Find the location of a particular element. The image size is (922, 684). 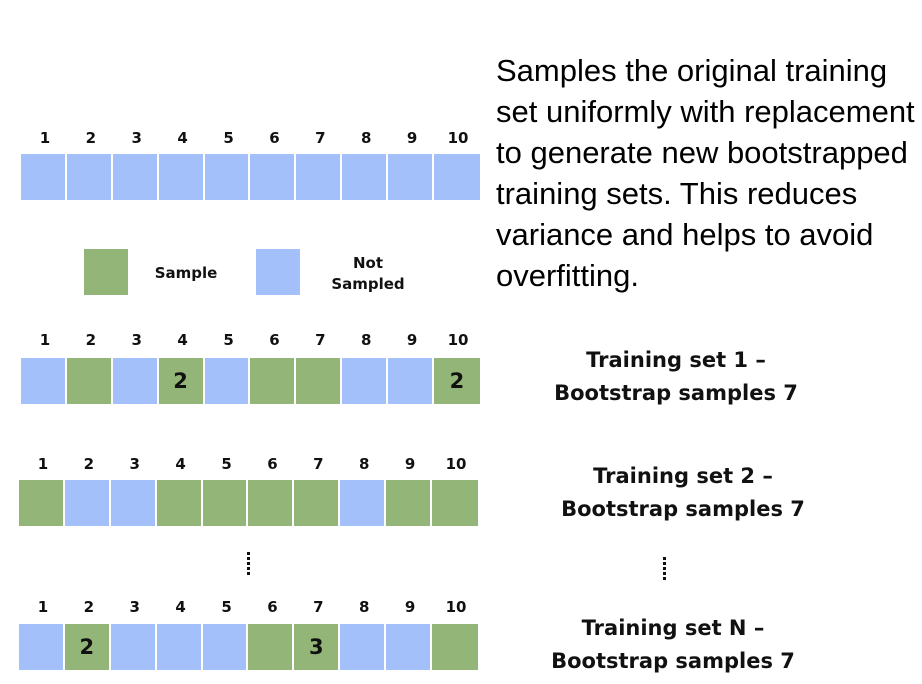

legend-not-sampled-label: Not Sampled is located at coordinates (368, 274).